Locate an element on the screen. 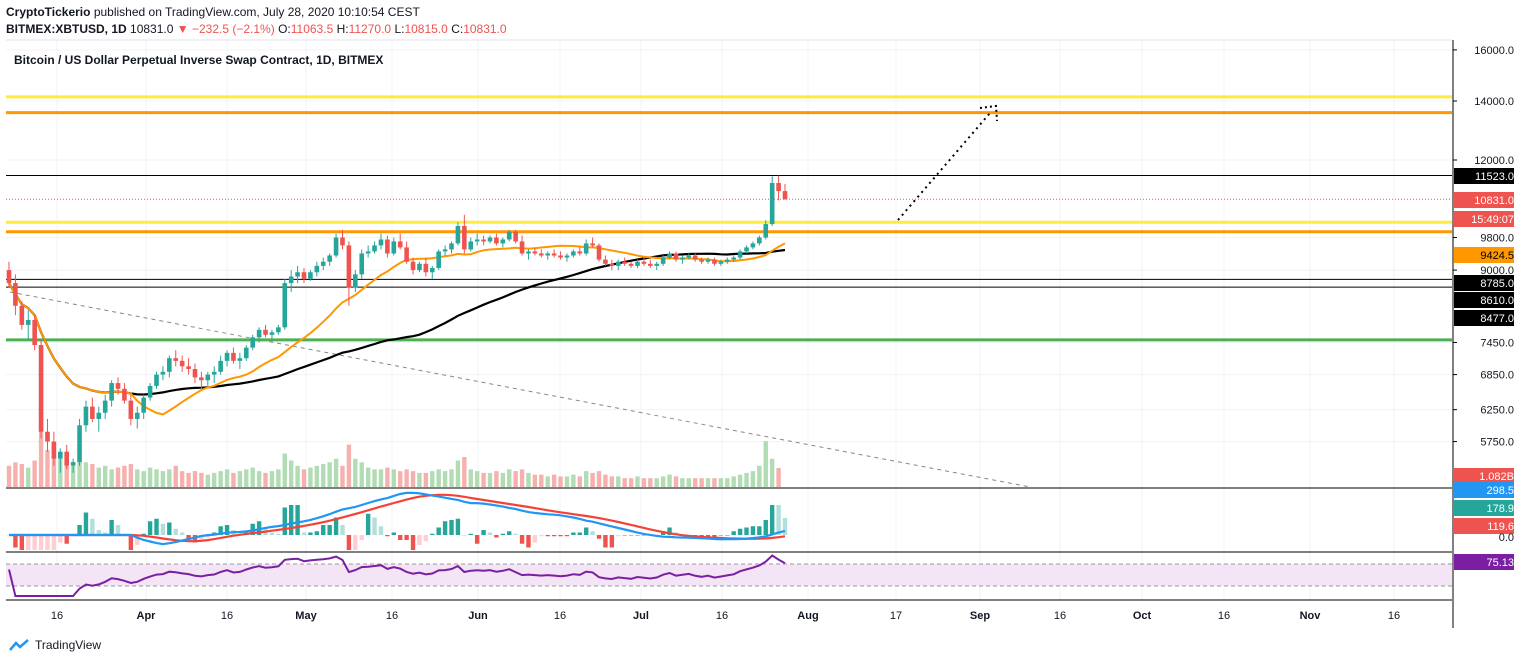  author-name: CryptoTickerio is located at coordinates (48, 12).